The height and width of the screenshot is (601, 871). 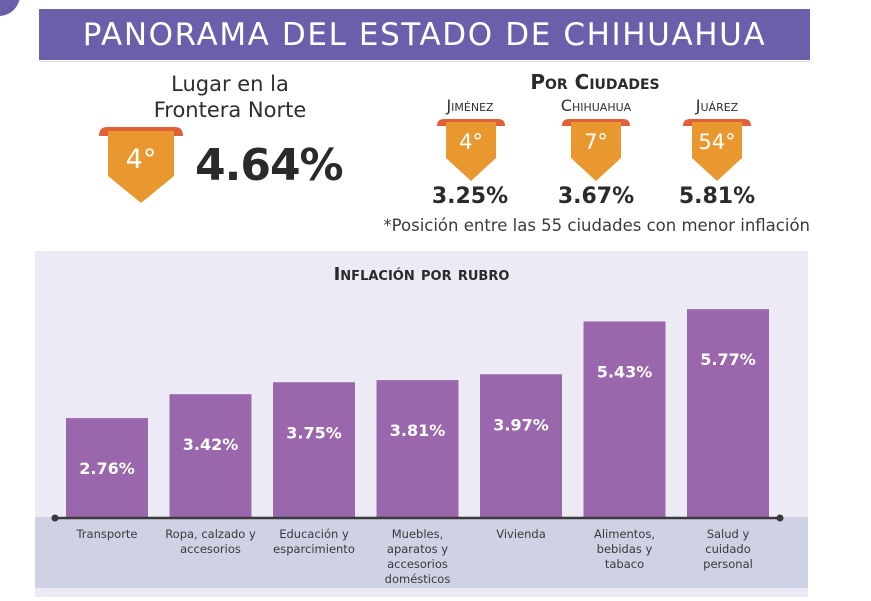 What do you see at coordinates (470, 196) in the screenshot?
I see `city-inflation-jimenez: 3.25%` at bounding box center [470, 196].